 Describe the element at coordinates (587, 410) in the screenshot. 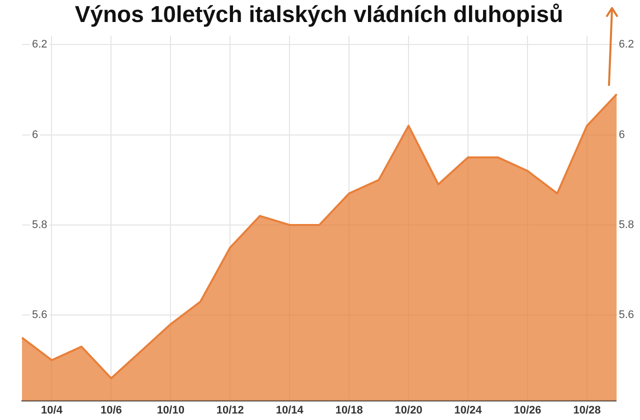

I see `x-tick-label: 10/28` at that location.